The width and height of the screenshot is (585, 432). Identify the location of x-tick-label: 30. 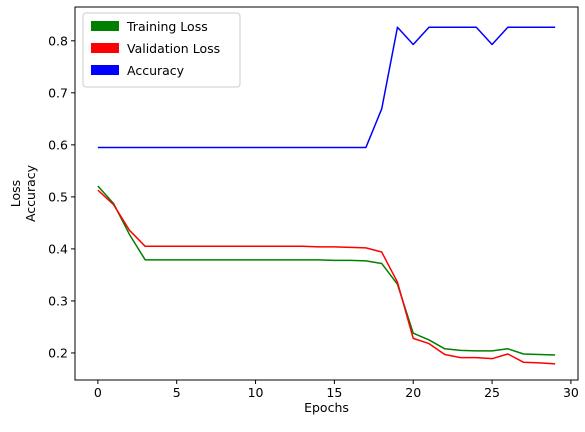
(571, 392).